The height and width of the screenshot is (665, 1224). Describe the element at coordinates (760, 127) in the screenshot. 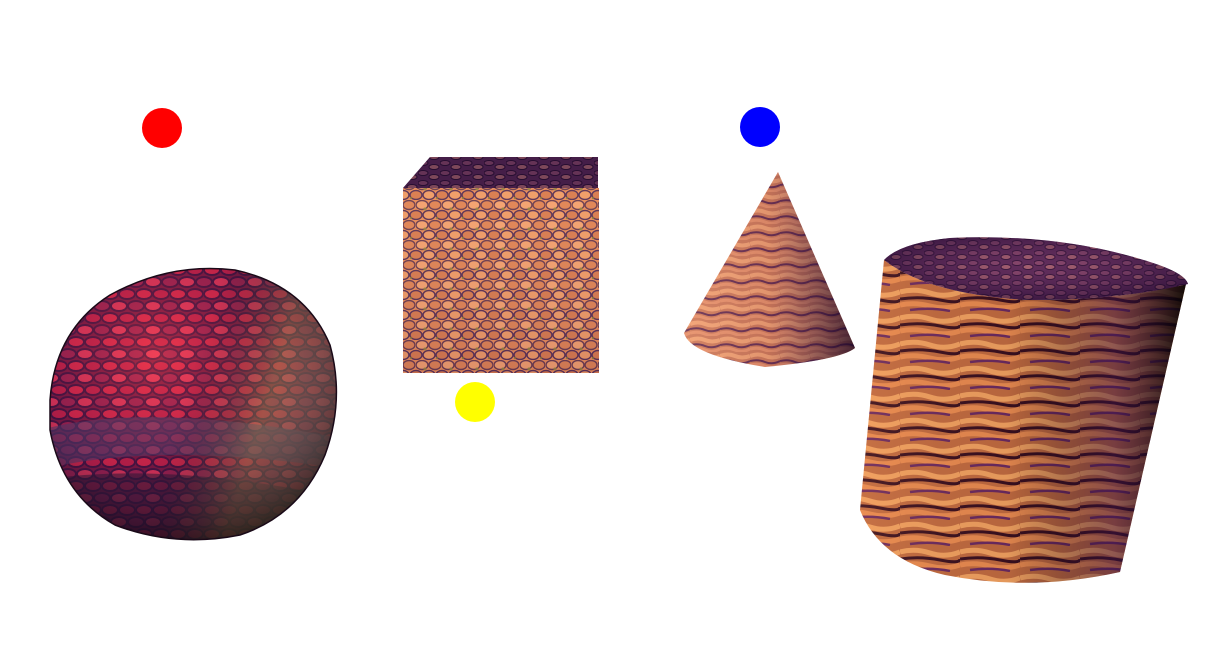

I see `blue-light-marker` at that location.